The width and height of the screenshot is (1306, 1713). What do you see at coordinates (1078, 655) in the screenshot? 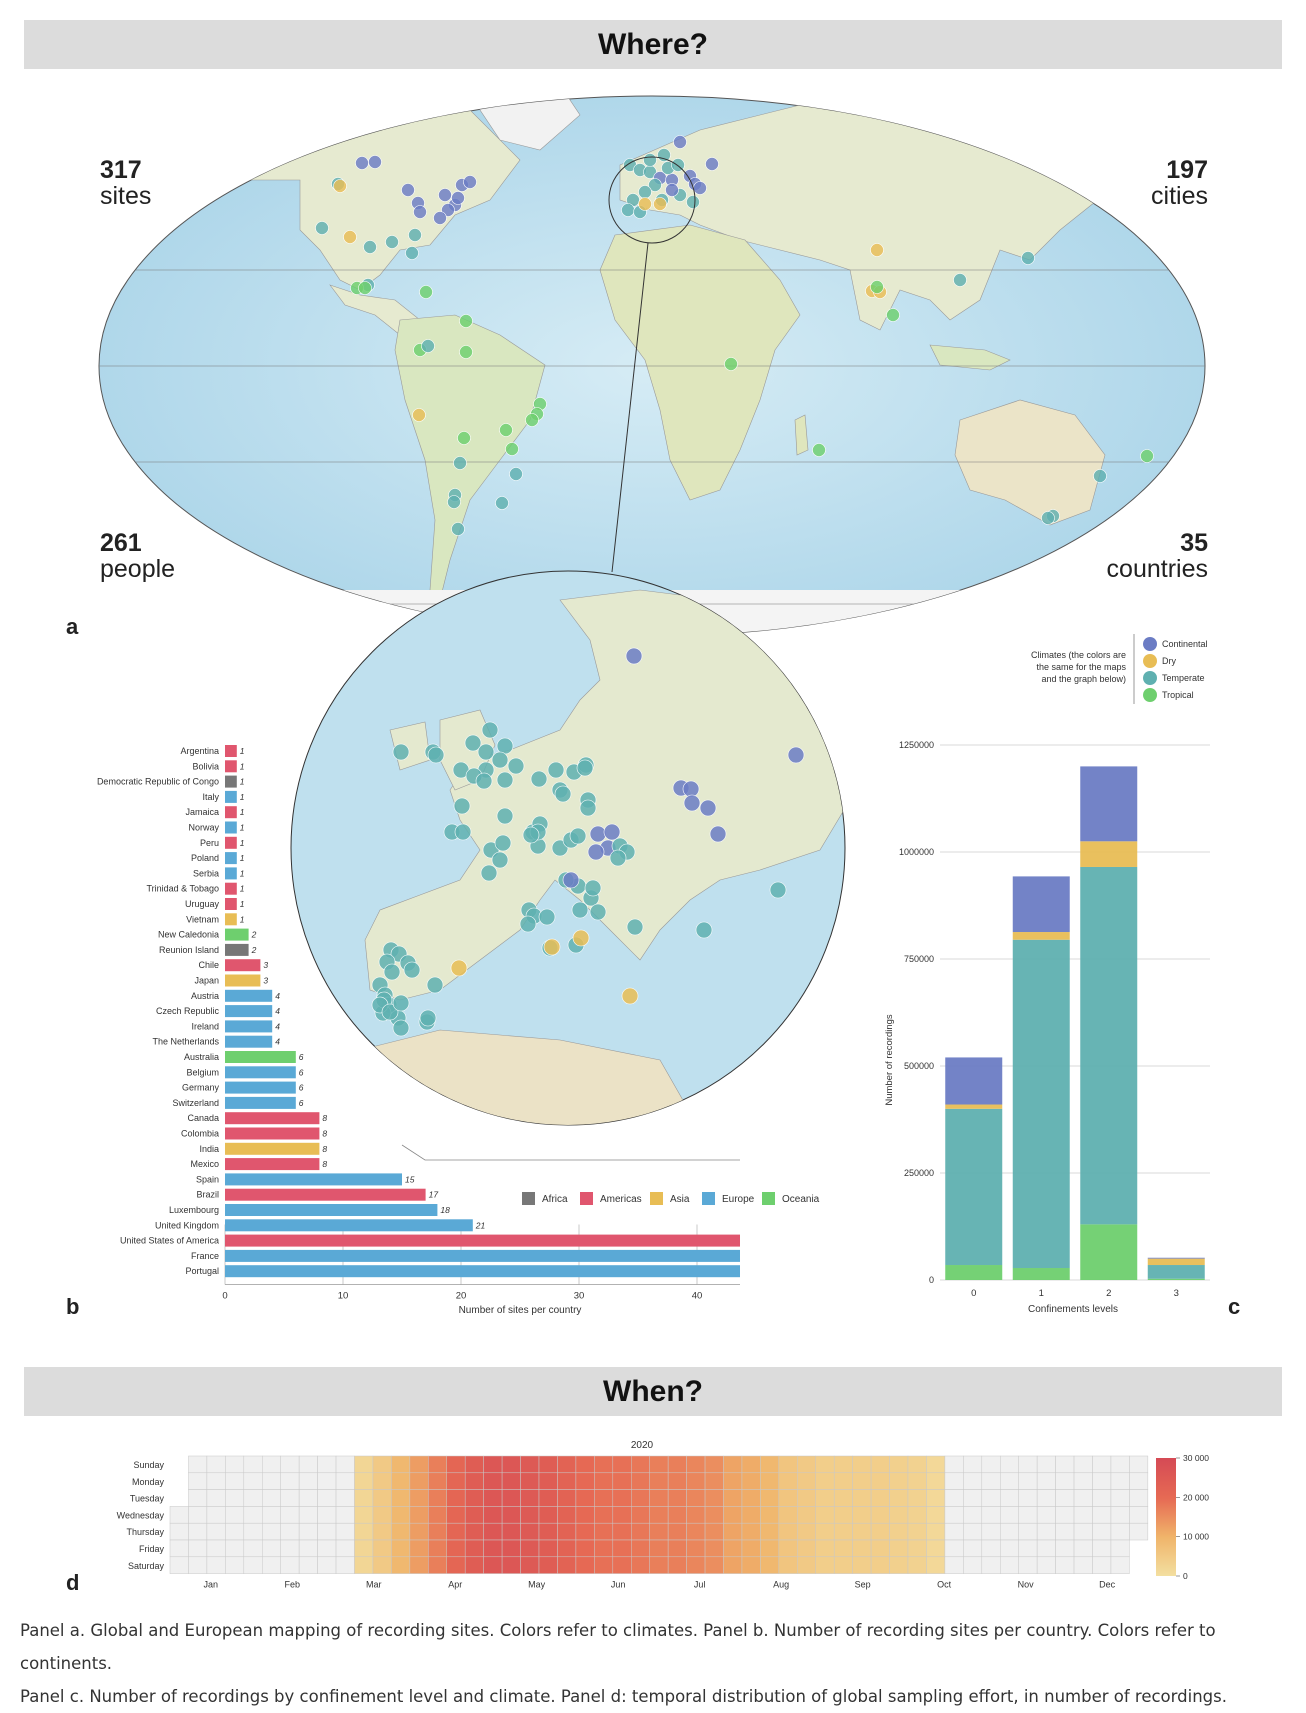
I see `climate-legend-title-line: Climates (the colors are` at bounding box center [1078, 655].